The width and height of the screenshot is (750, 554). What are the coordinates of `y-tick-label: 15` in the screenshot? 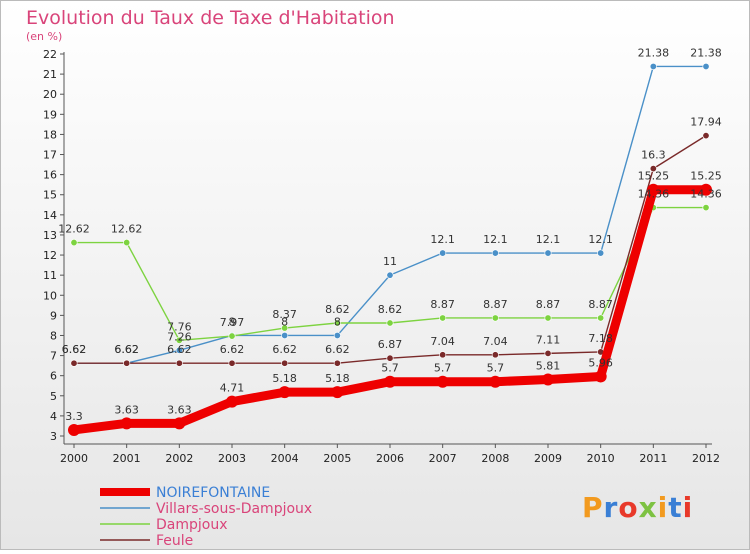 It's located at (50, 195).